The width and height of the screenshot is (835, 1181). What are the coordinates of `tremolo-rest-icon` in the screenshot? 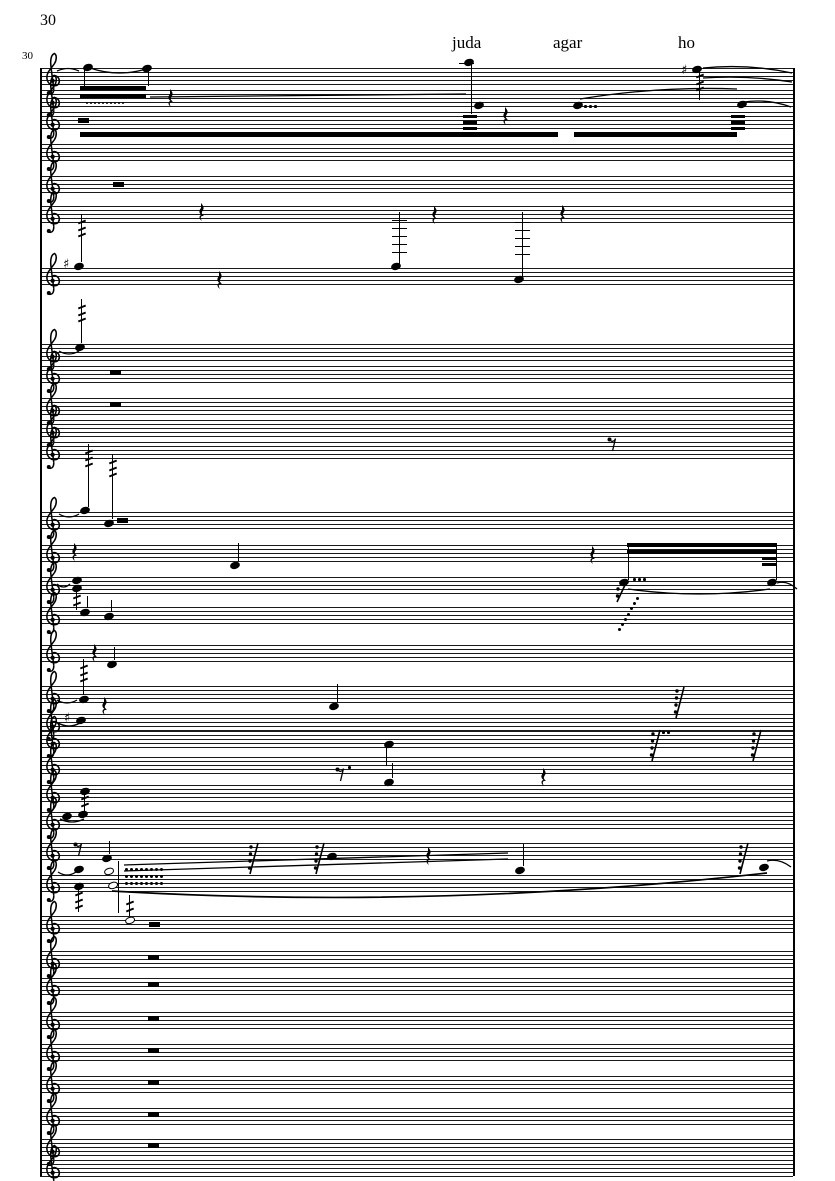 It's located at (679, 702).